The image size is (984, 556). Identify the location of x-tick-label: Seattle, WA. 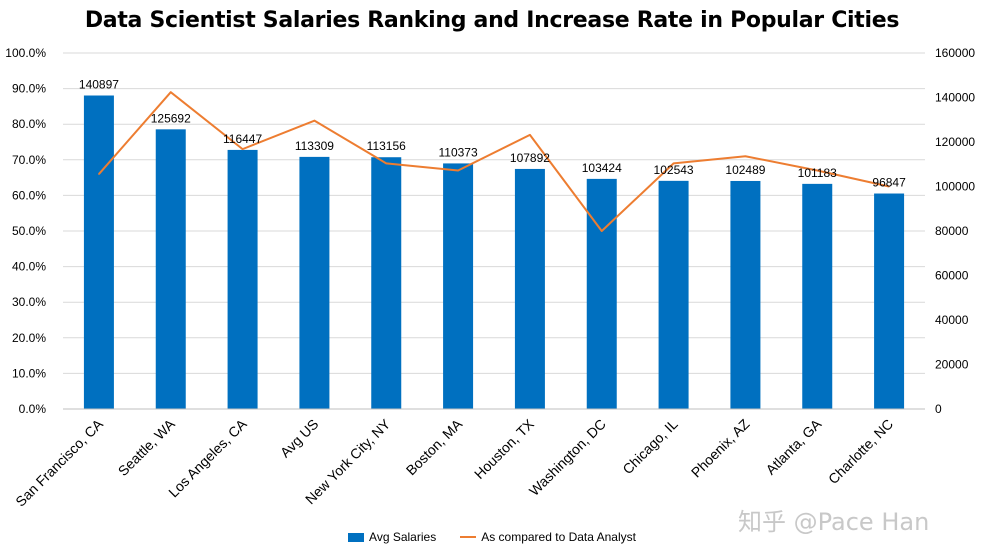
(147, 447).